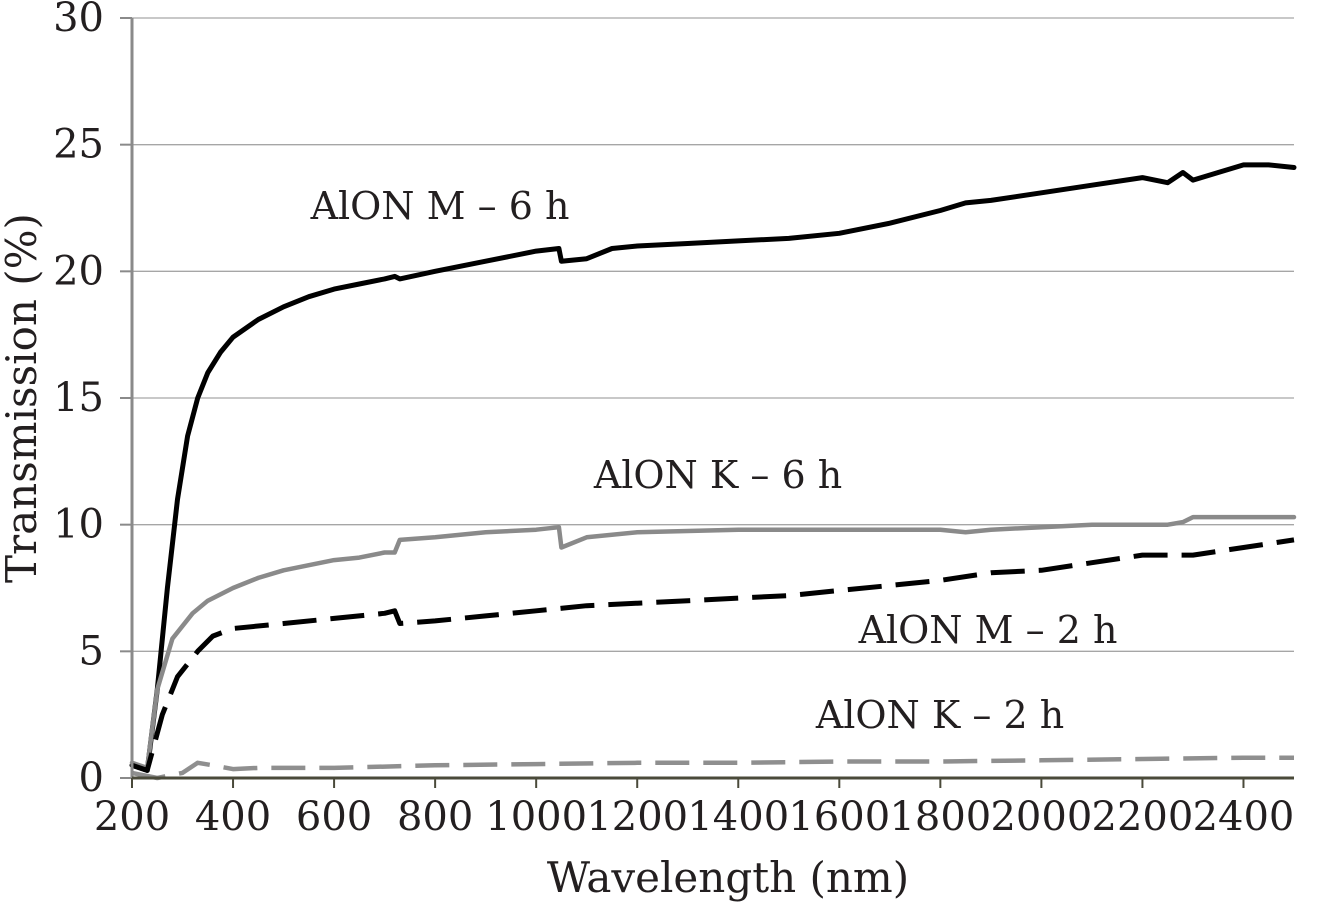 The height and width of the screenshot is (905, 1326). What do you see at coordinates (233, 817) in the screenshot?
I see `x-tick-label: 400` at bounding box center [233, 817].